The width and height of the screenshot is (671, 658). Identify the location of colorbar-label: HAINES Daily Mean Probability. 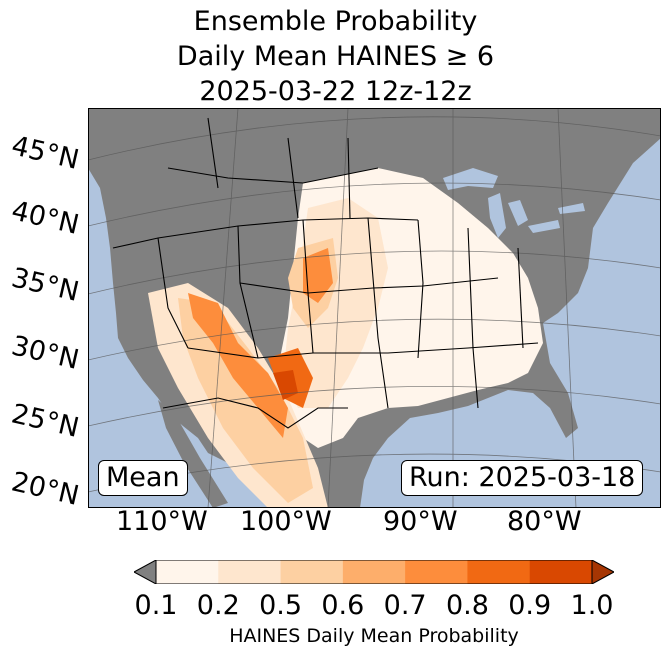
(374, 636).